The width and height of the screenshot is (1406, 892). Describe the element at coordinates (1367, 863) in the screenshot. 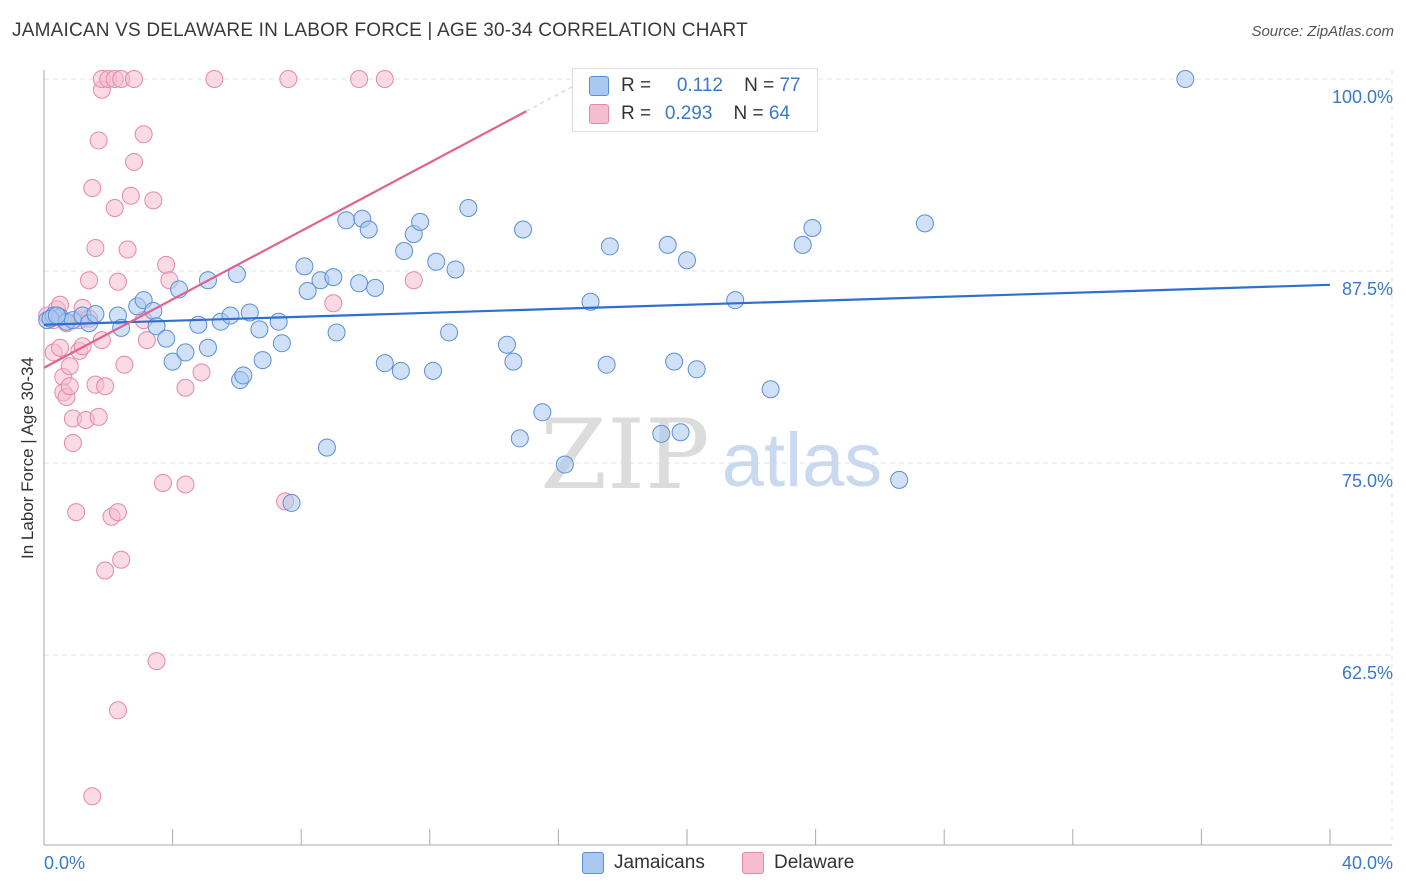

I see `x-tick-label-max: 40.0%` at that location.